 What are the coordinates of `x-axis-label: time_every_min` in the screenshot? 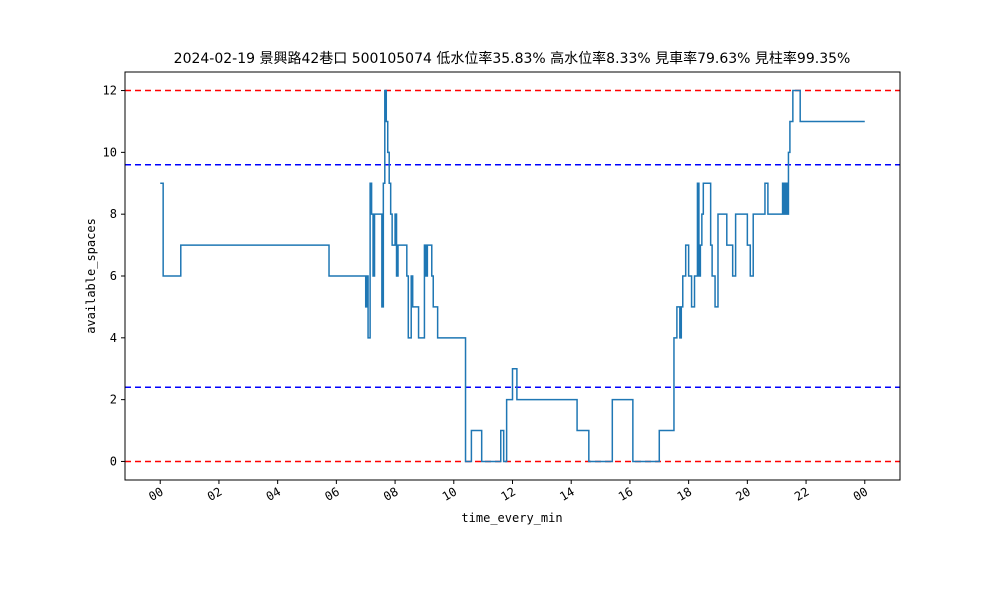 It's located at (511, 518).